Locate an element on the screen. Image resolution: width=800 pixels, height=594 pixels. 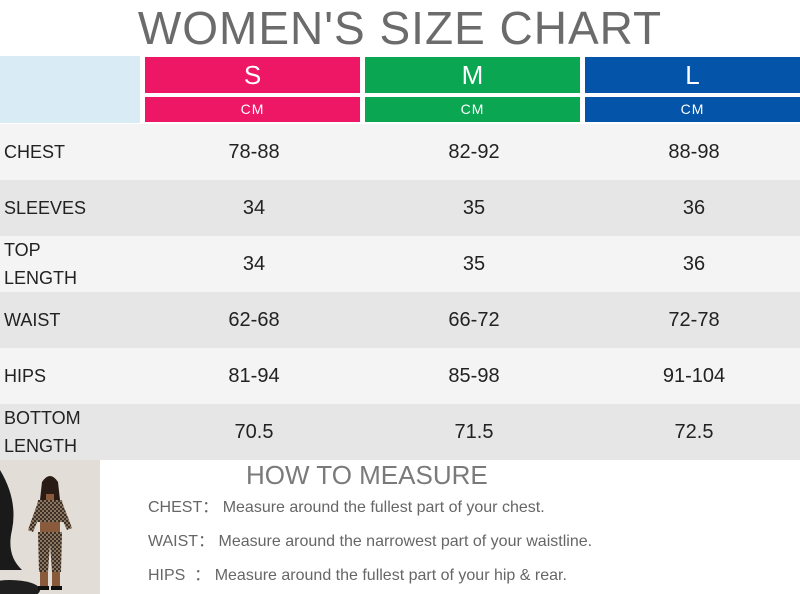
table-row-bottom-length: BOTTOM LENGTH 70.5 71.5 72.5 is located at coordinates (400, 432).